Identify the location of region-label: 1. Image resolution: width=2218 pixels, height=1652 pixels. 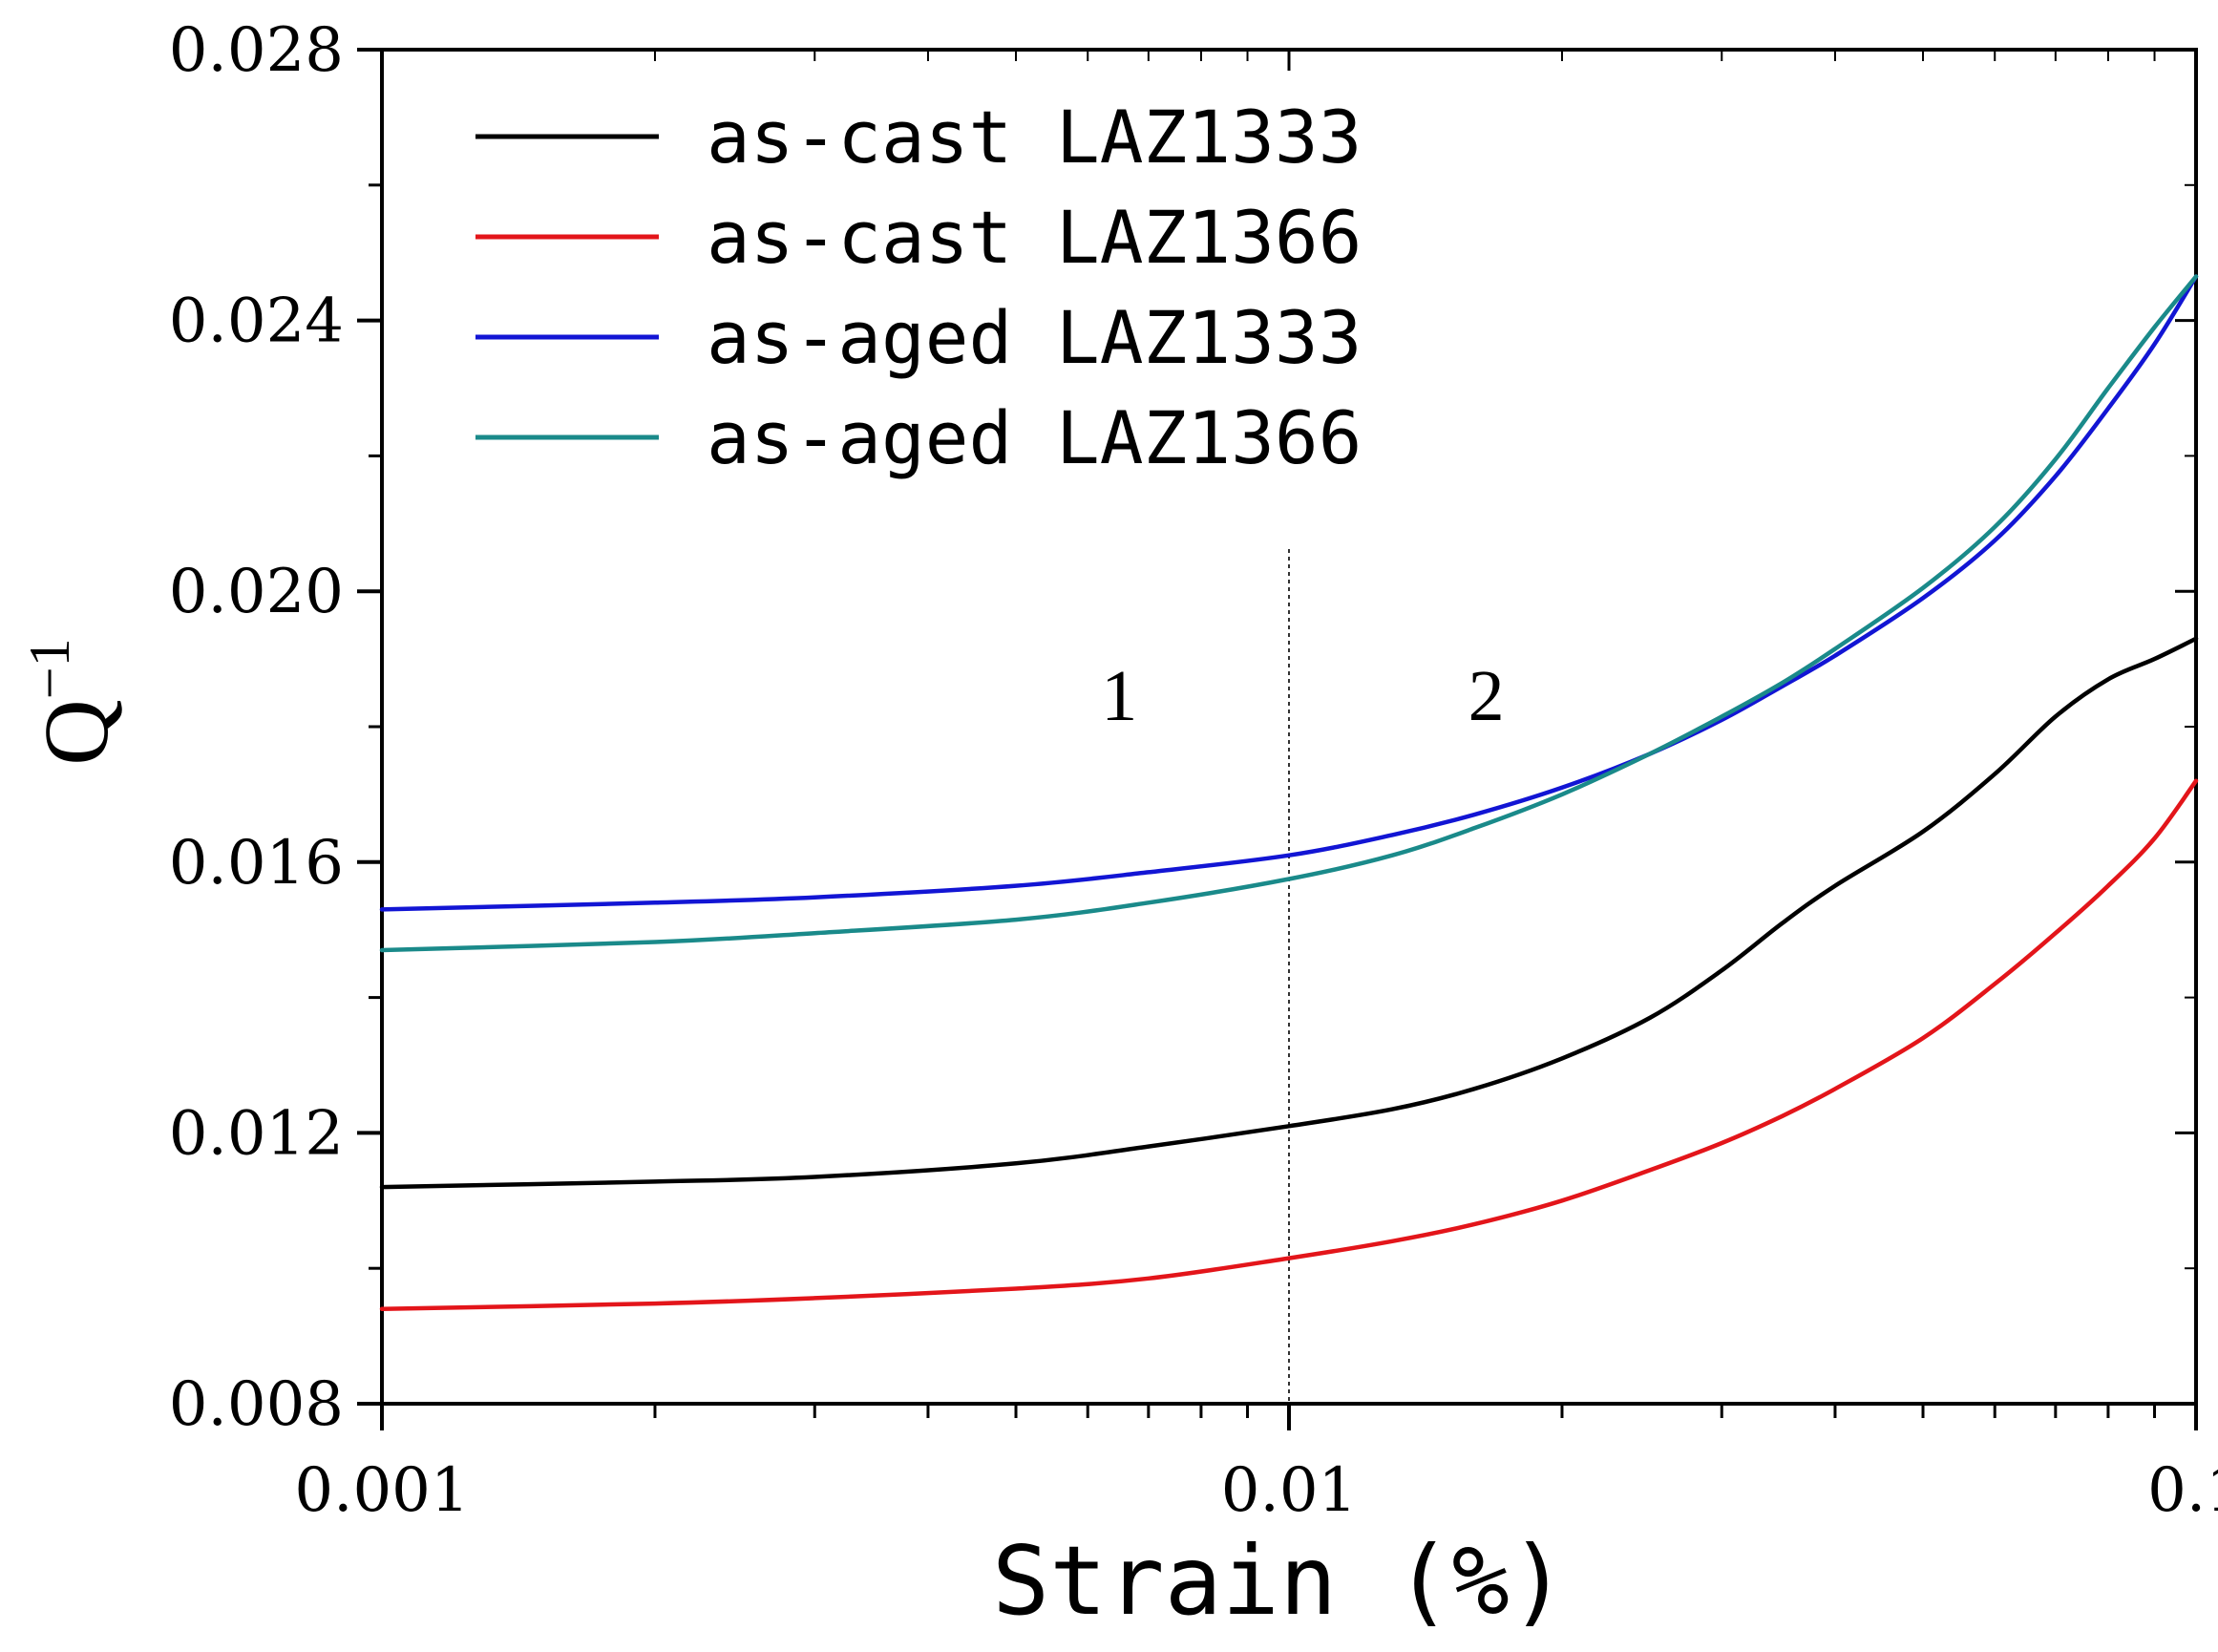
(1119, 696).